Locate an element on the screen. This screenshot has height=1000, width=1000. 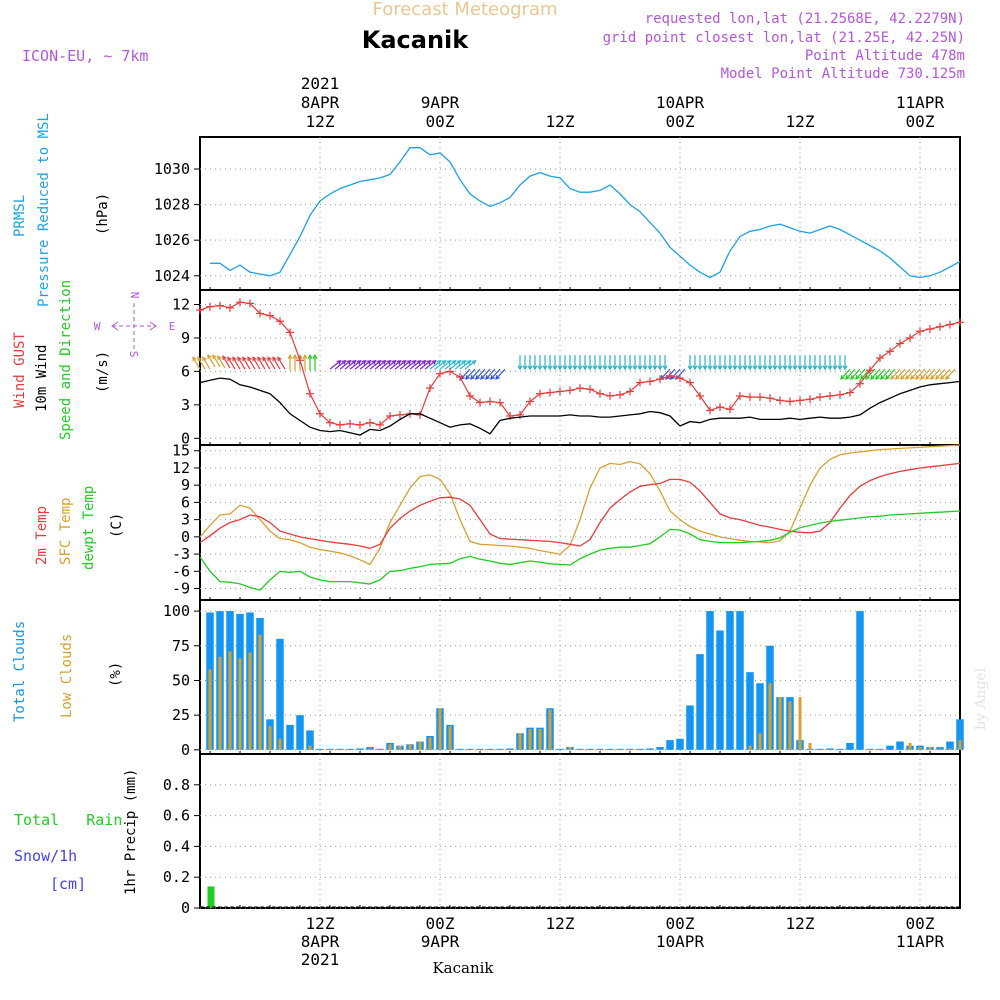
pressure-labels: PRMSL Pressure Reduced to MSL (hPa) is located at coordinates (61, 210).